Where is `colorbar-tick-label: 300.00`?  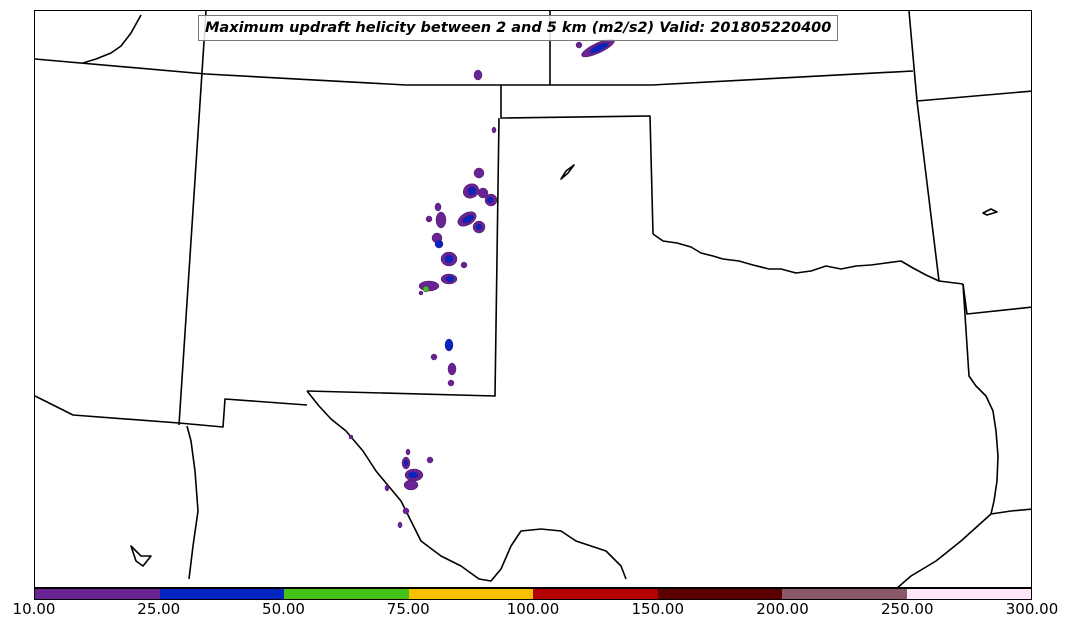
colorbar-tick-label: 300.00 is located at coordinates (1032, 609).